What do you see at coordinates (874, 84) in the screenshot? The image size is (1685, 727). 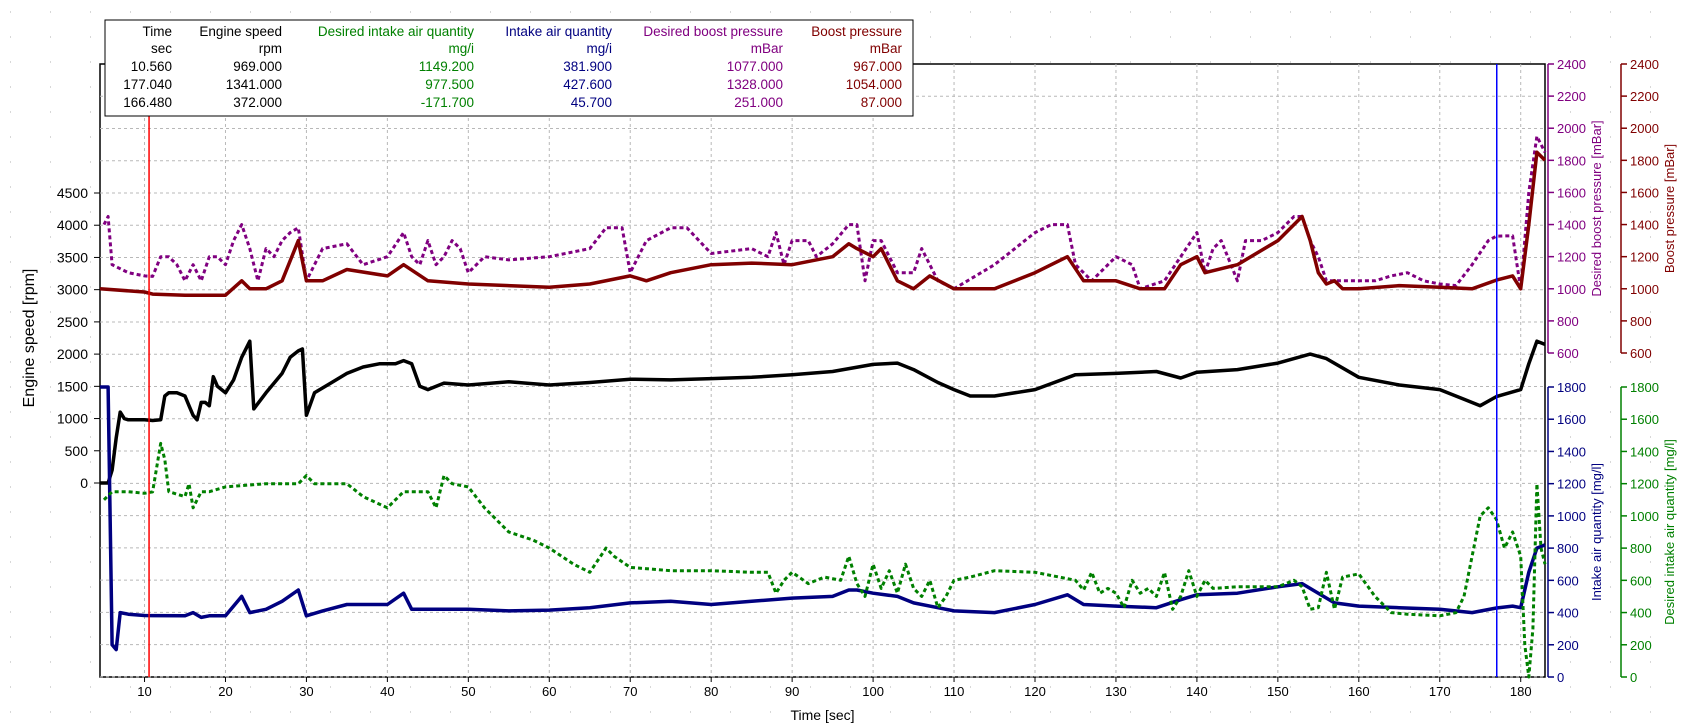 I see `readout-cell: 1054.000` at bounding box center [874, 84].